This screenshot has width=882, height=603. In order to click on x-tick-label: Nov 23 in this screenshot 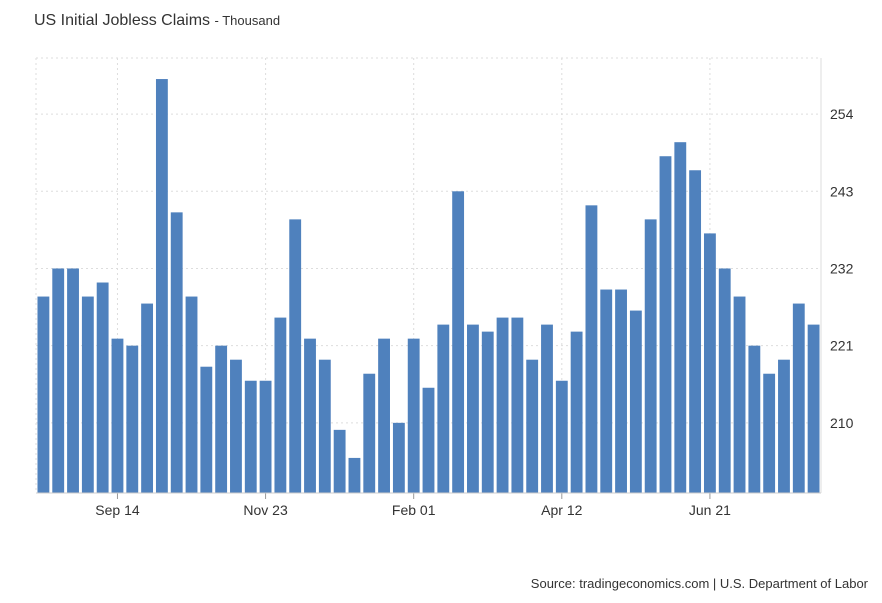, I will do `click(265, 510)`.